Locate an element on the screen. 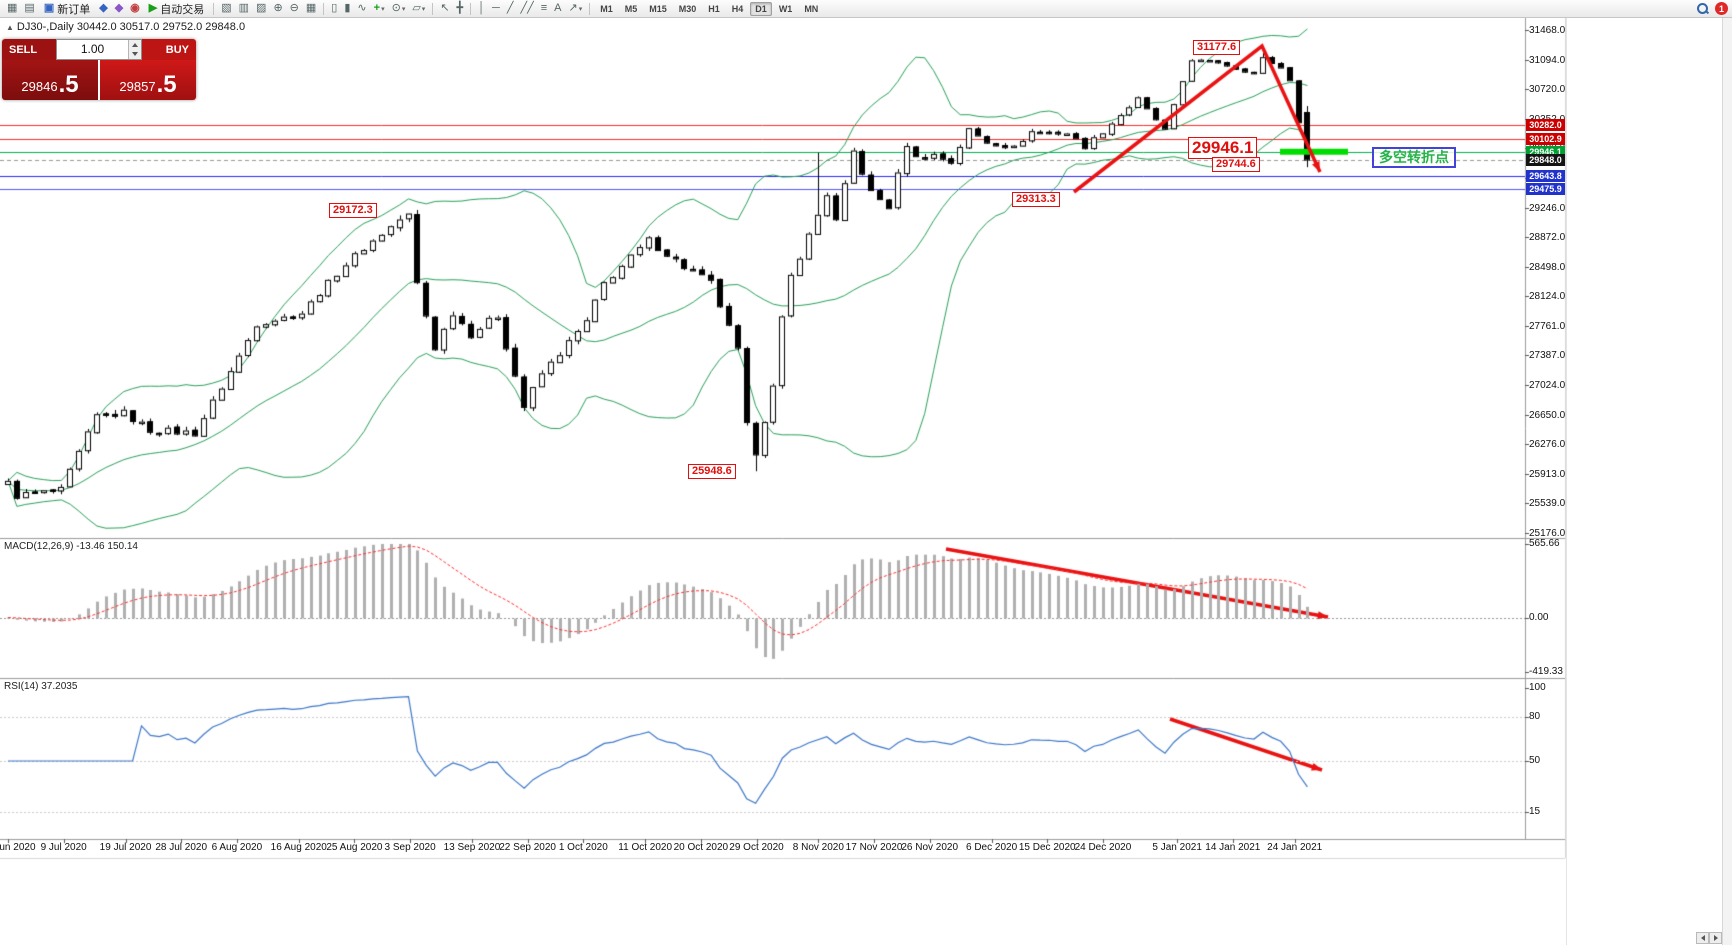 The width and height of the screenshot is (1732, 945). crosshair-icon-glyph: ╋ is located at coordinates (460, 8).